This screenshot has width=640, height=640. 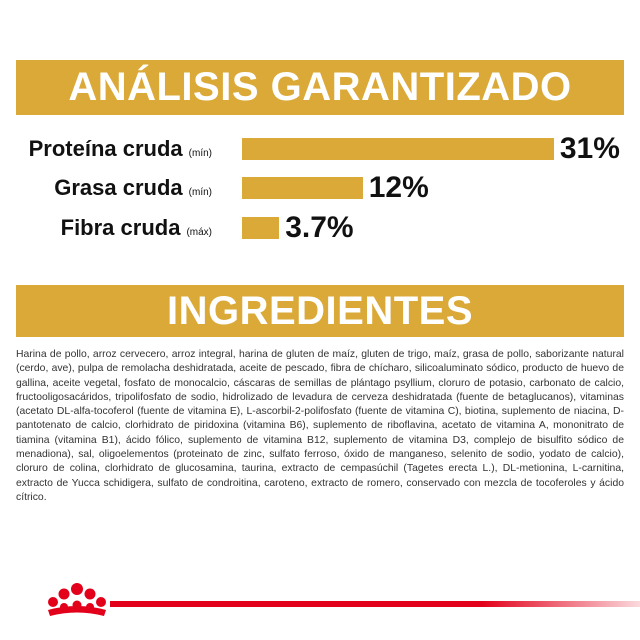 I want to click on analysis-title: ANÁLISIS GARANTIZADO, so click(x=320, y=87).